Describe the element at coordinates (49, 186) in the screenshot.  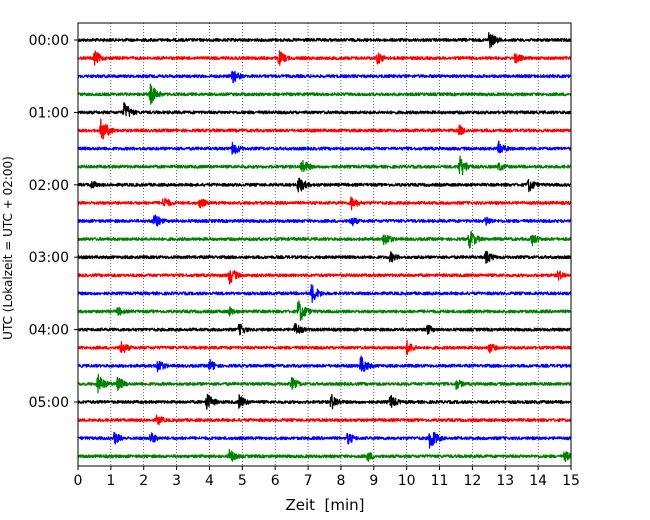
I see `y-tick-label: 02:00` at that location.